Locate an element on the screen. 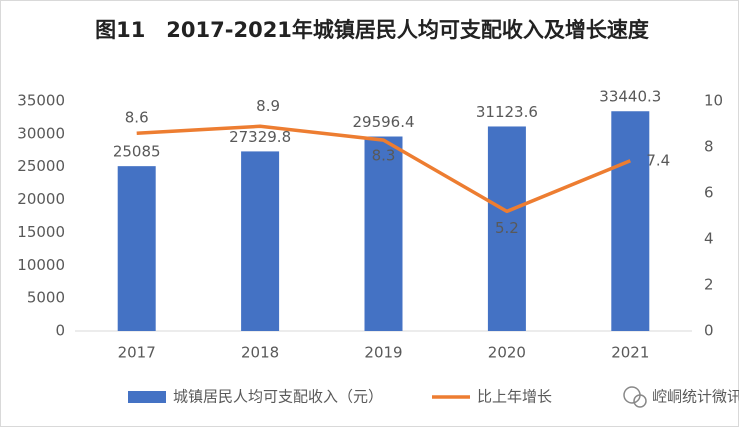 The image size is (739, 427). x-tick-label: 2019 is located at coordinates (383, 353).